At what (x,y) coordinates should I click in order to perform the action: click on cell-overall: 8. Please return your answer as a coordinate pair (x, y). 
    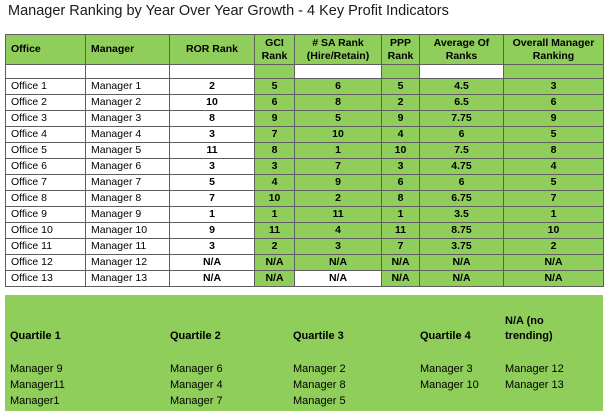
    Looking at the image, I should click on (553, 150).